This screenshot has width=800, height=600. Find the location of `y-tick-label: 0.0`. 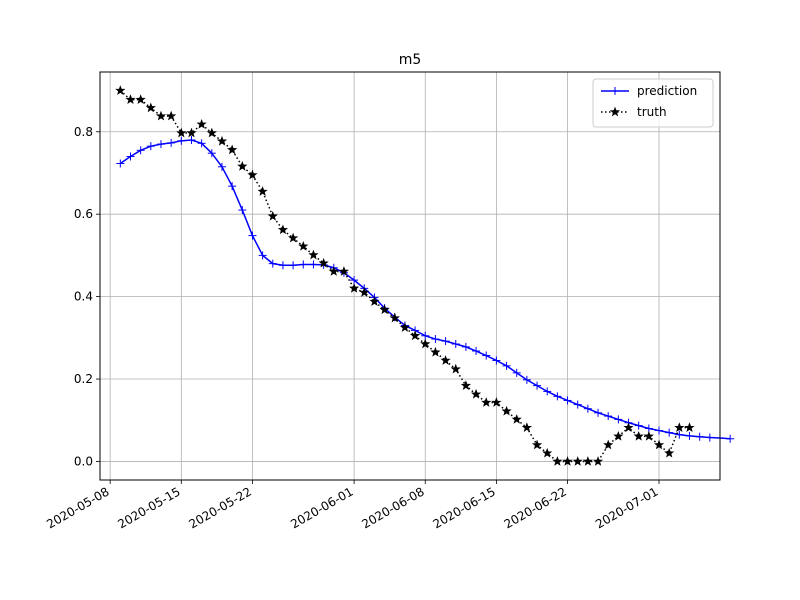

y-tick-label: 0.0 is located at coordinates (83, 461).